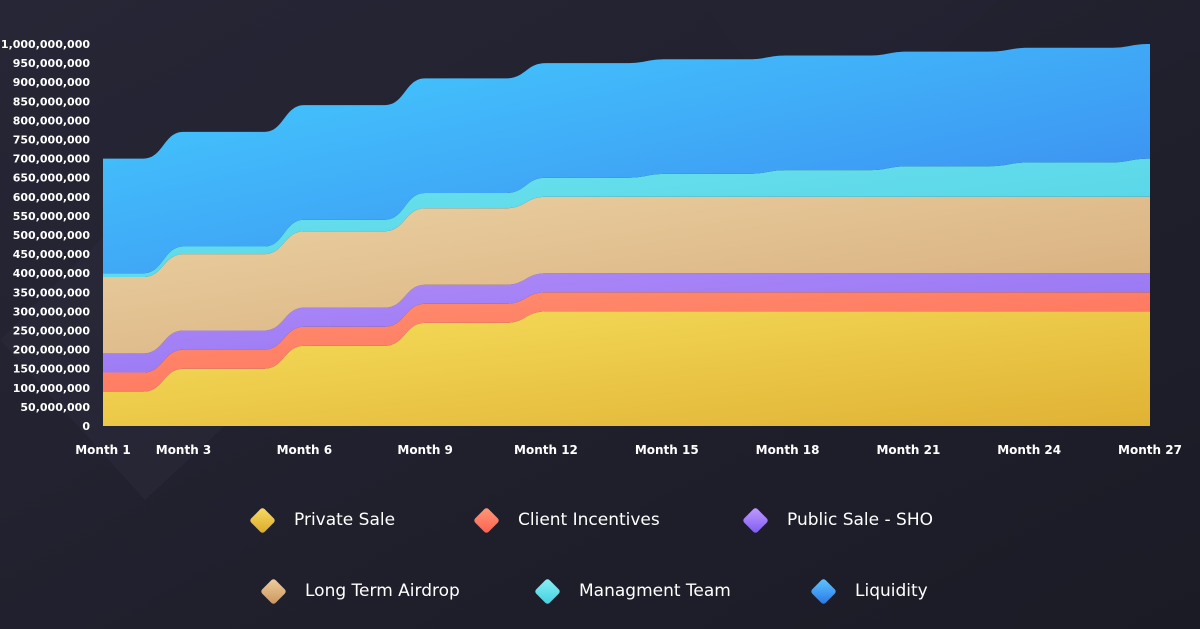  Describe the element at coordinates (755, 520) in the screenshot. I see `public-sale-swatch-icon` at that location.